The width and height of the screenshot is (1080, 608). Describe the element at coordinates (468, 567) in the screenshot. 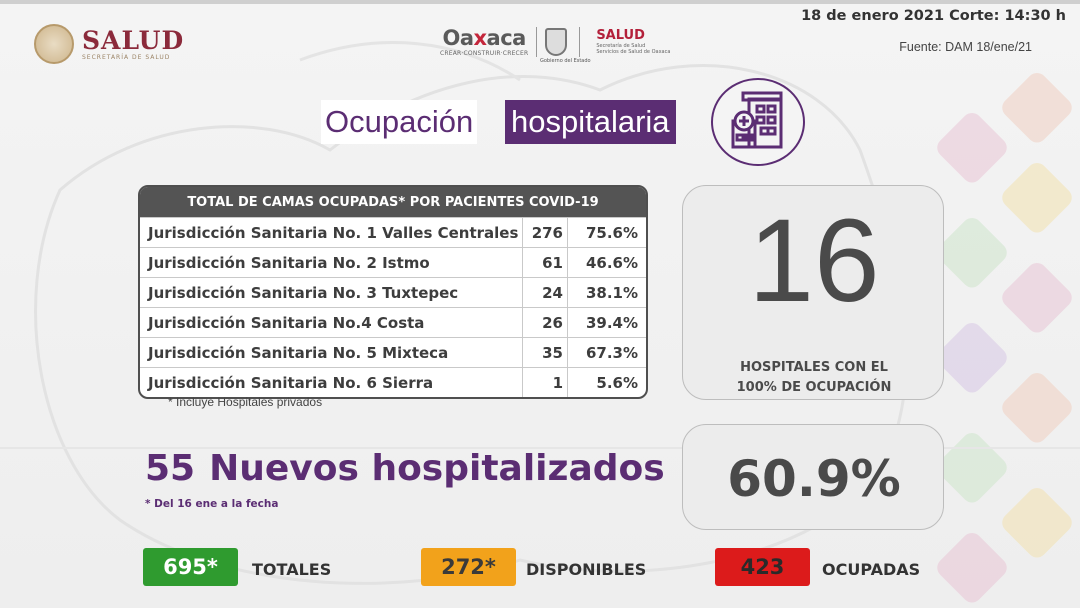

I see `available-beds-badge: 272*` at that location.